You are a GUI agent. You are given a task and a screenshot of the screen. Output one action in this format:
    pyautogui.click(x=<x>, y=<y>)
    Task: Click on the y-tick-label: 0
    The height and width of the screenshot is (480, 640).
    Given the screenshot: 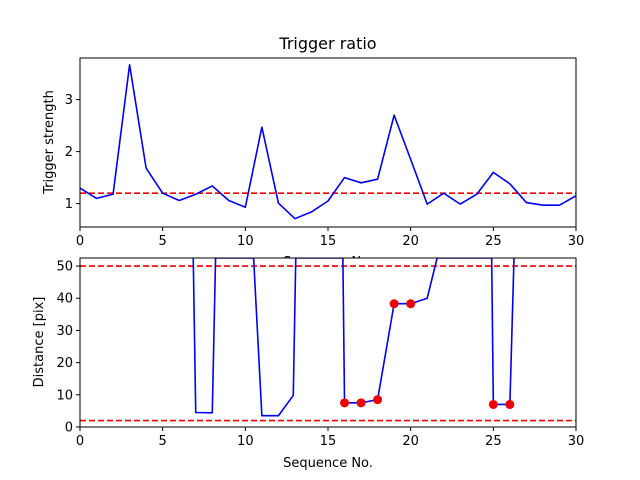 What is the action you would take?
    pyautogui.click(x=69, y=428)
    